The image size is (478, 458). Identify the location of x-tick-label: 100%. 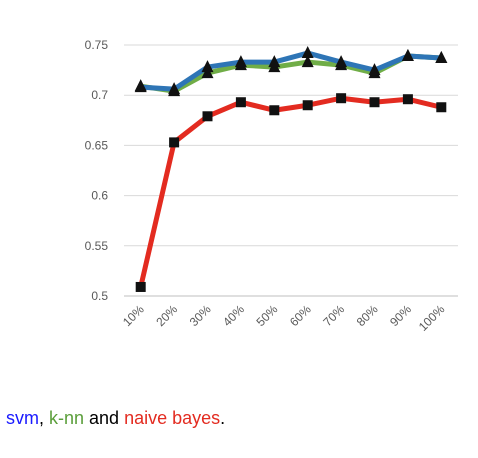
(432, 318).